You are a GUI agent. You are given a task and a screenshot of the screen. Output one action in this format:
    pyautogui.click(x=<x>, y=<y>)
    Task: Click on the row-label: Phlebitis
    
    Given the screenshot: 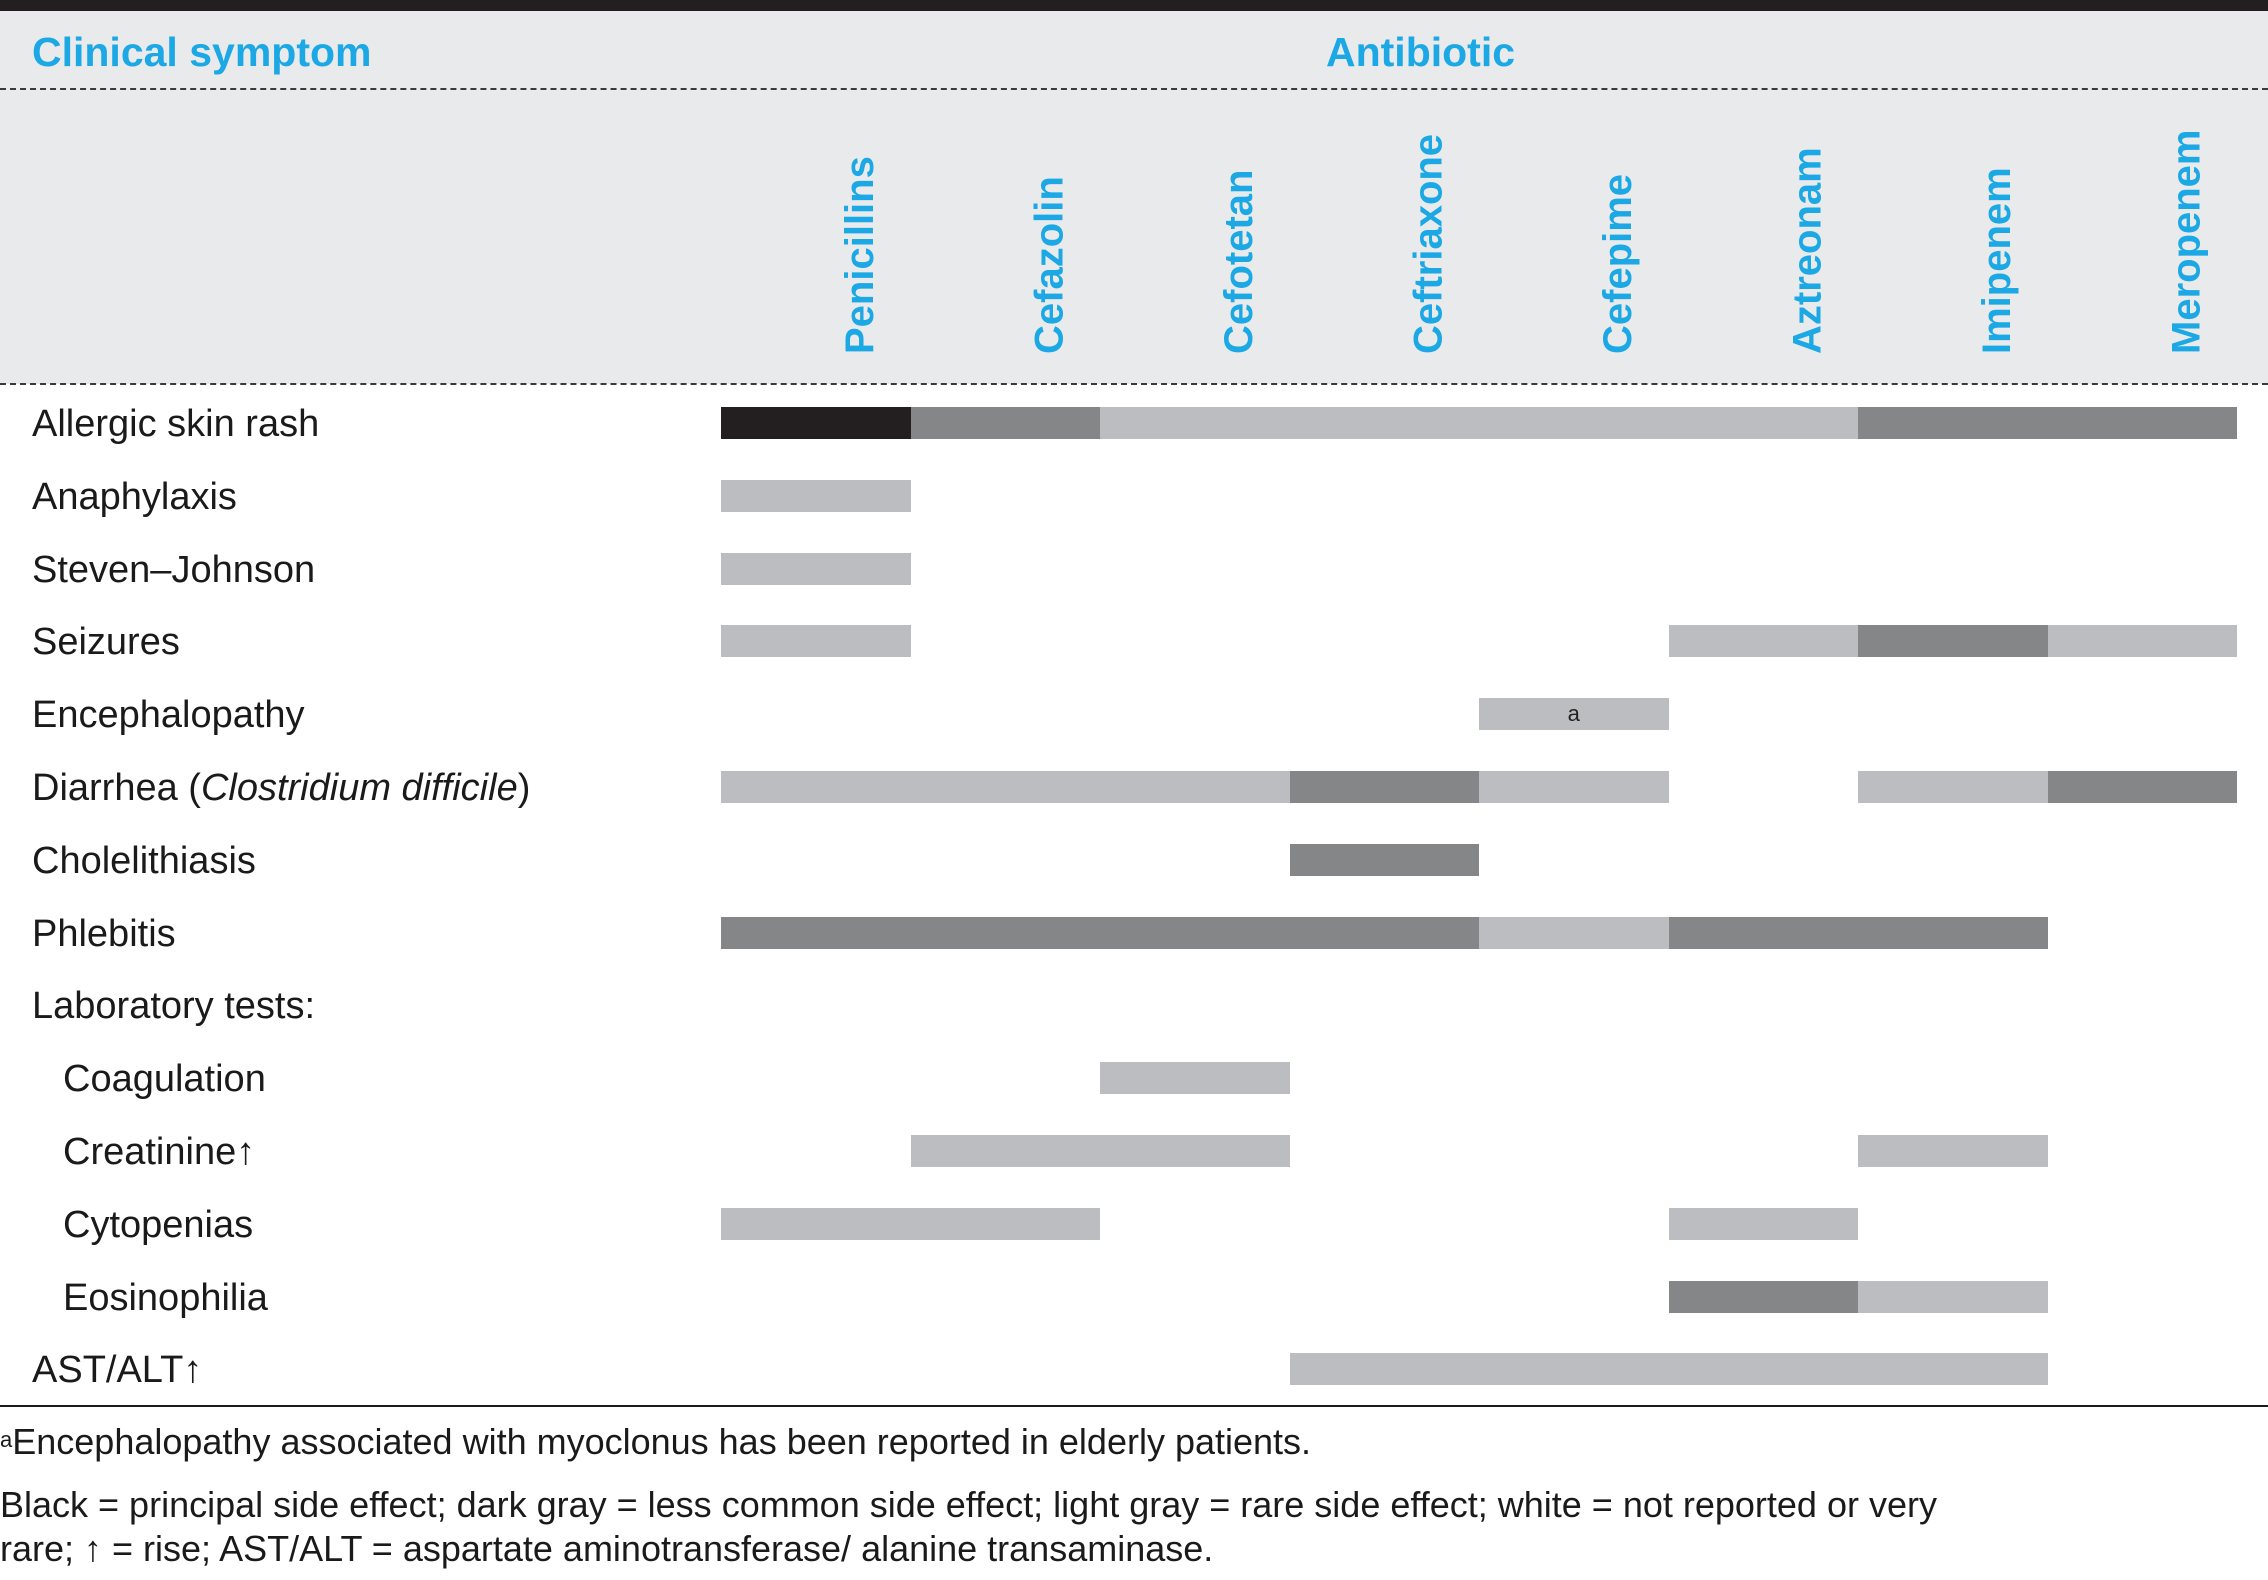 What is the action you would take?
    pyautogui.click(x=104, y=934)
    